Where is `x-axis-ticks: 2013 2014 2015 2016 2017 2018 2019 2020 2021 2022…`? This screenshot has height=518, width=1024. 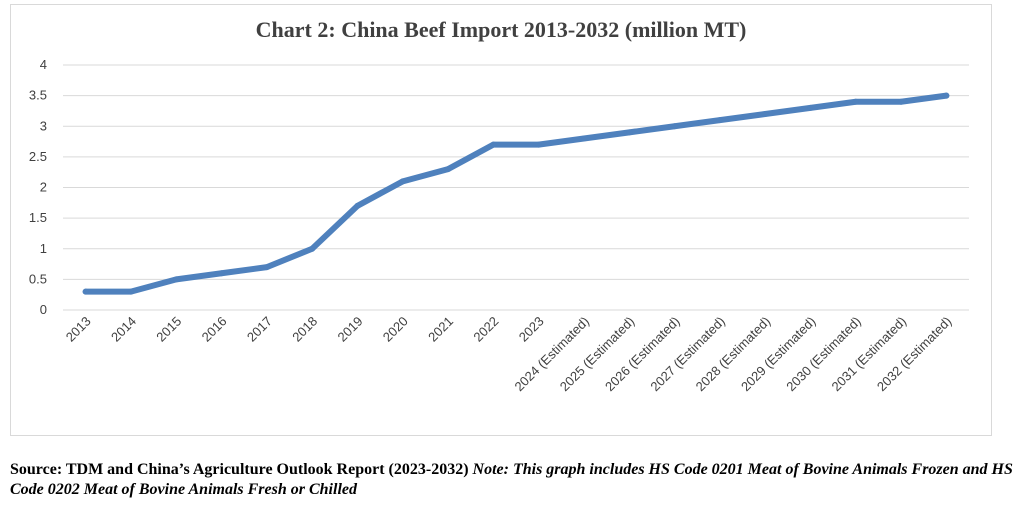
x-axis-ticks: 2013 2014 2015 2016 2017 2018 2019 2020 2021 2022… is located at coordinates (509, 354).